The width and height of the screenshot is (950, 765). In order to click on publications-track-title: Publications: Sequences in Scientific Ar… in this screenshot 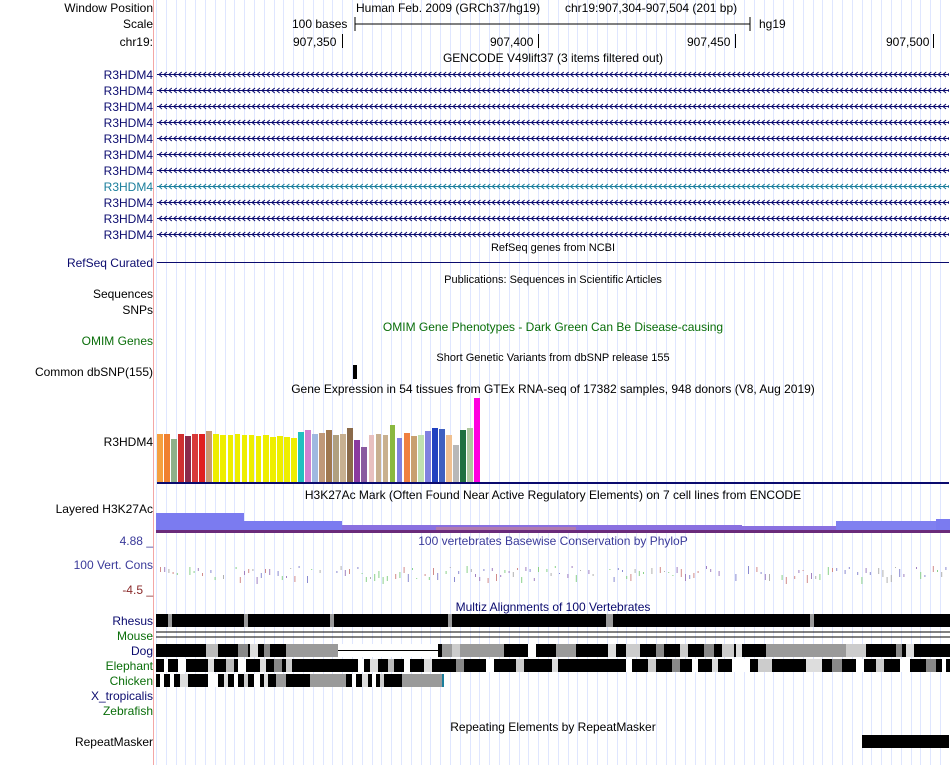, I will do `click(553, 280)`.